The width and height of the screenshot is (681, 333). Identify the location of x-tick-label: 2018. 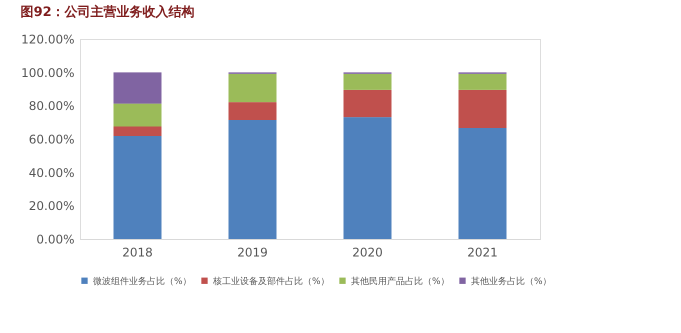
(137, 253).